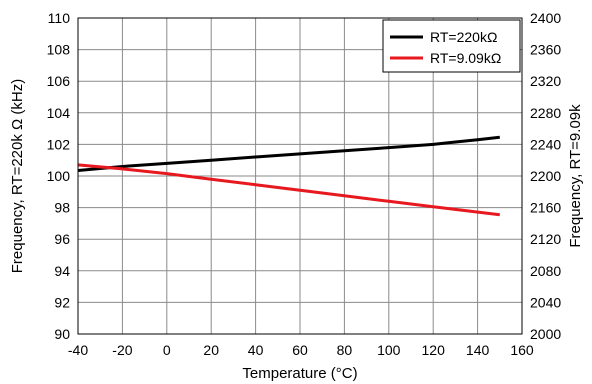 This screenshot has height=384, width=592. Describe the element at coordinates (59, 50) in the screenshot. I see `left-y-tick-label: 108` at that location.